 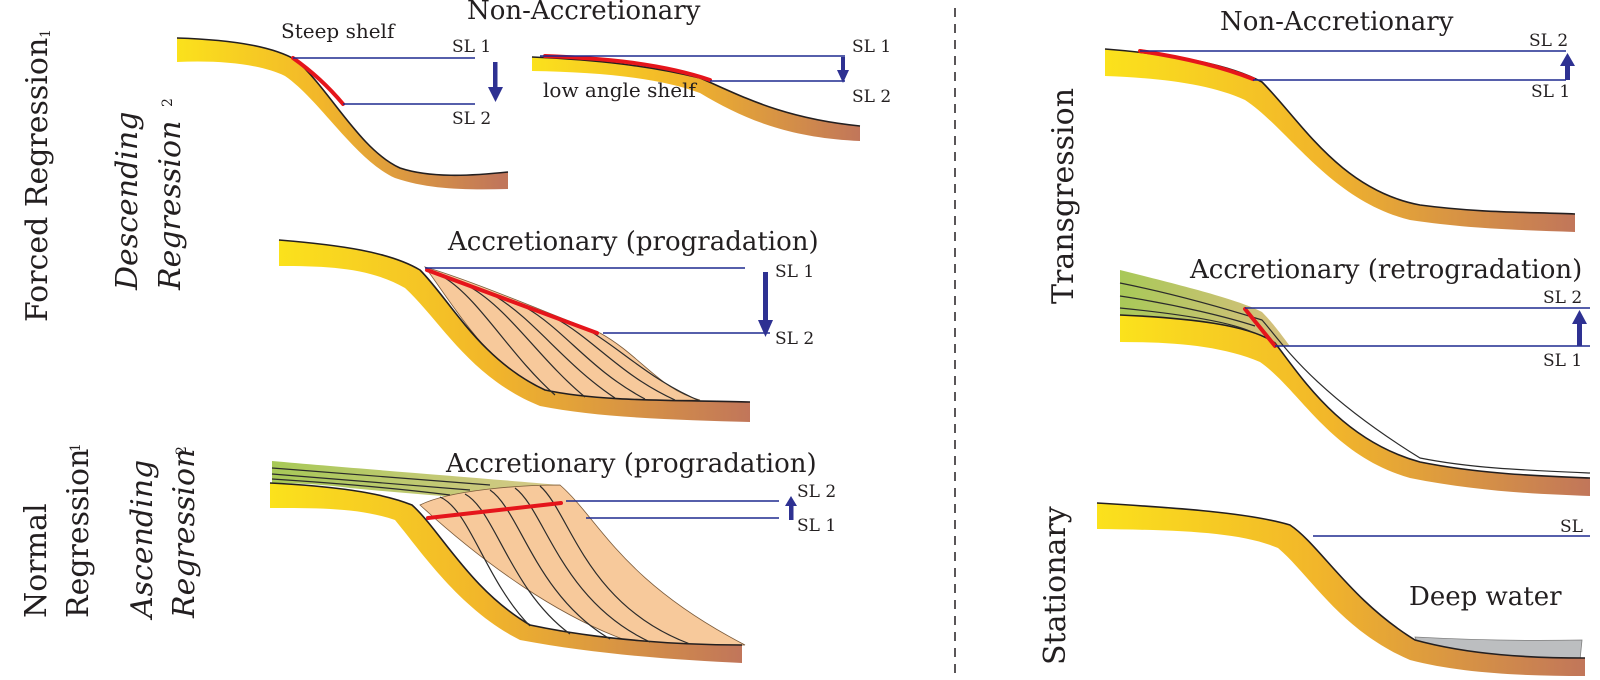 I want to click on trans-retro-title: Accretionary (retrogradation), so click(x=1385, y=270).